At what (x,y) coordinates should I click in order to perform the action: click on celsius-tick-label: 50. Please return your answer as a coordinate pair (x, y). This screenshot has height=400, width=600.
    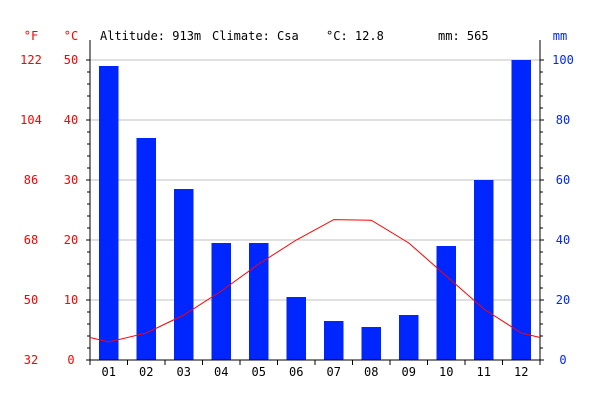
    Looking at the image, I should click on (71, 60).